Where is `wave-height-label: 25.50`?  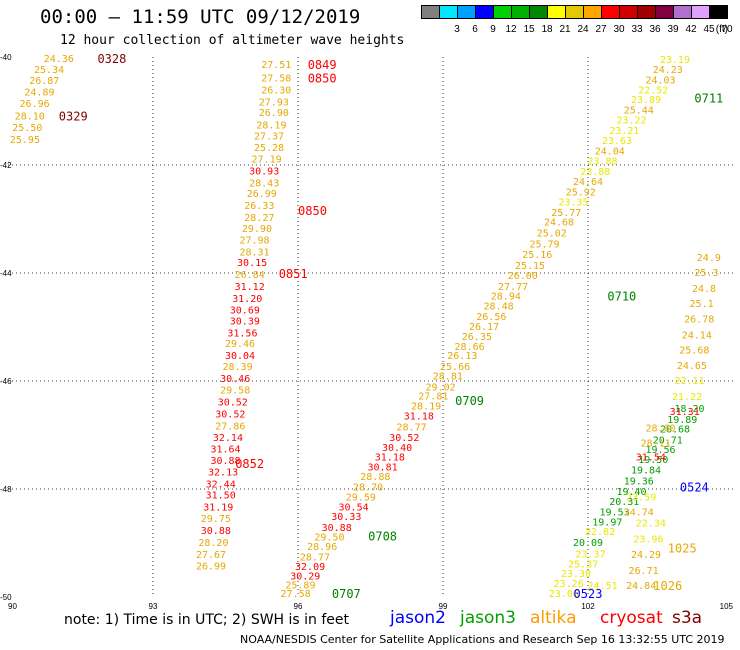
wave-height-label: 25.50 is located at coordinates (27, 128).